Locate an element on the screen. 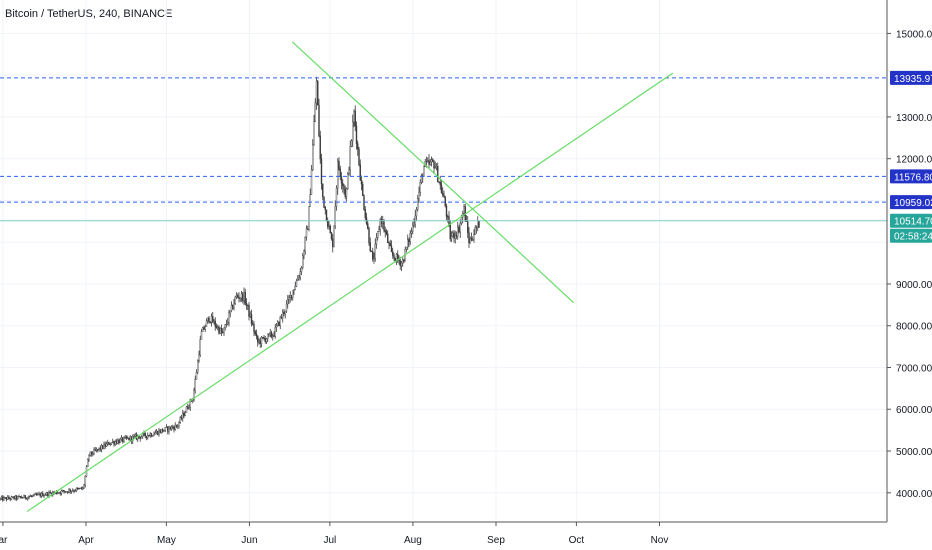 Image resolution: width=932 pixels, height=550 pixels. countdown-badge: 02:58:24 is located at coordinates (911, 235).